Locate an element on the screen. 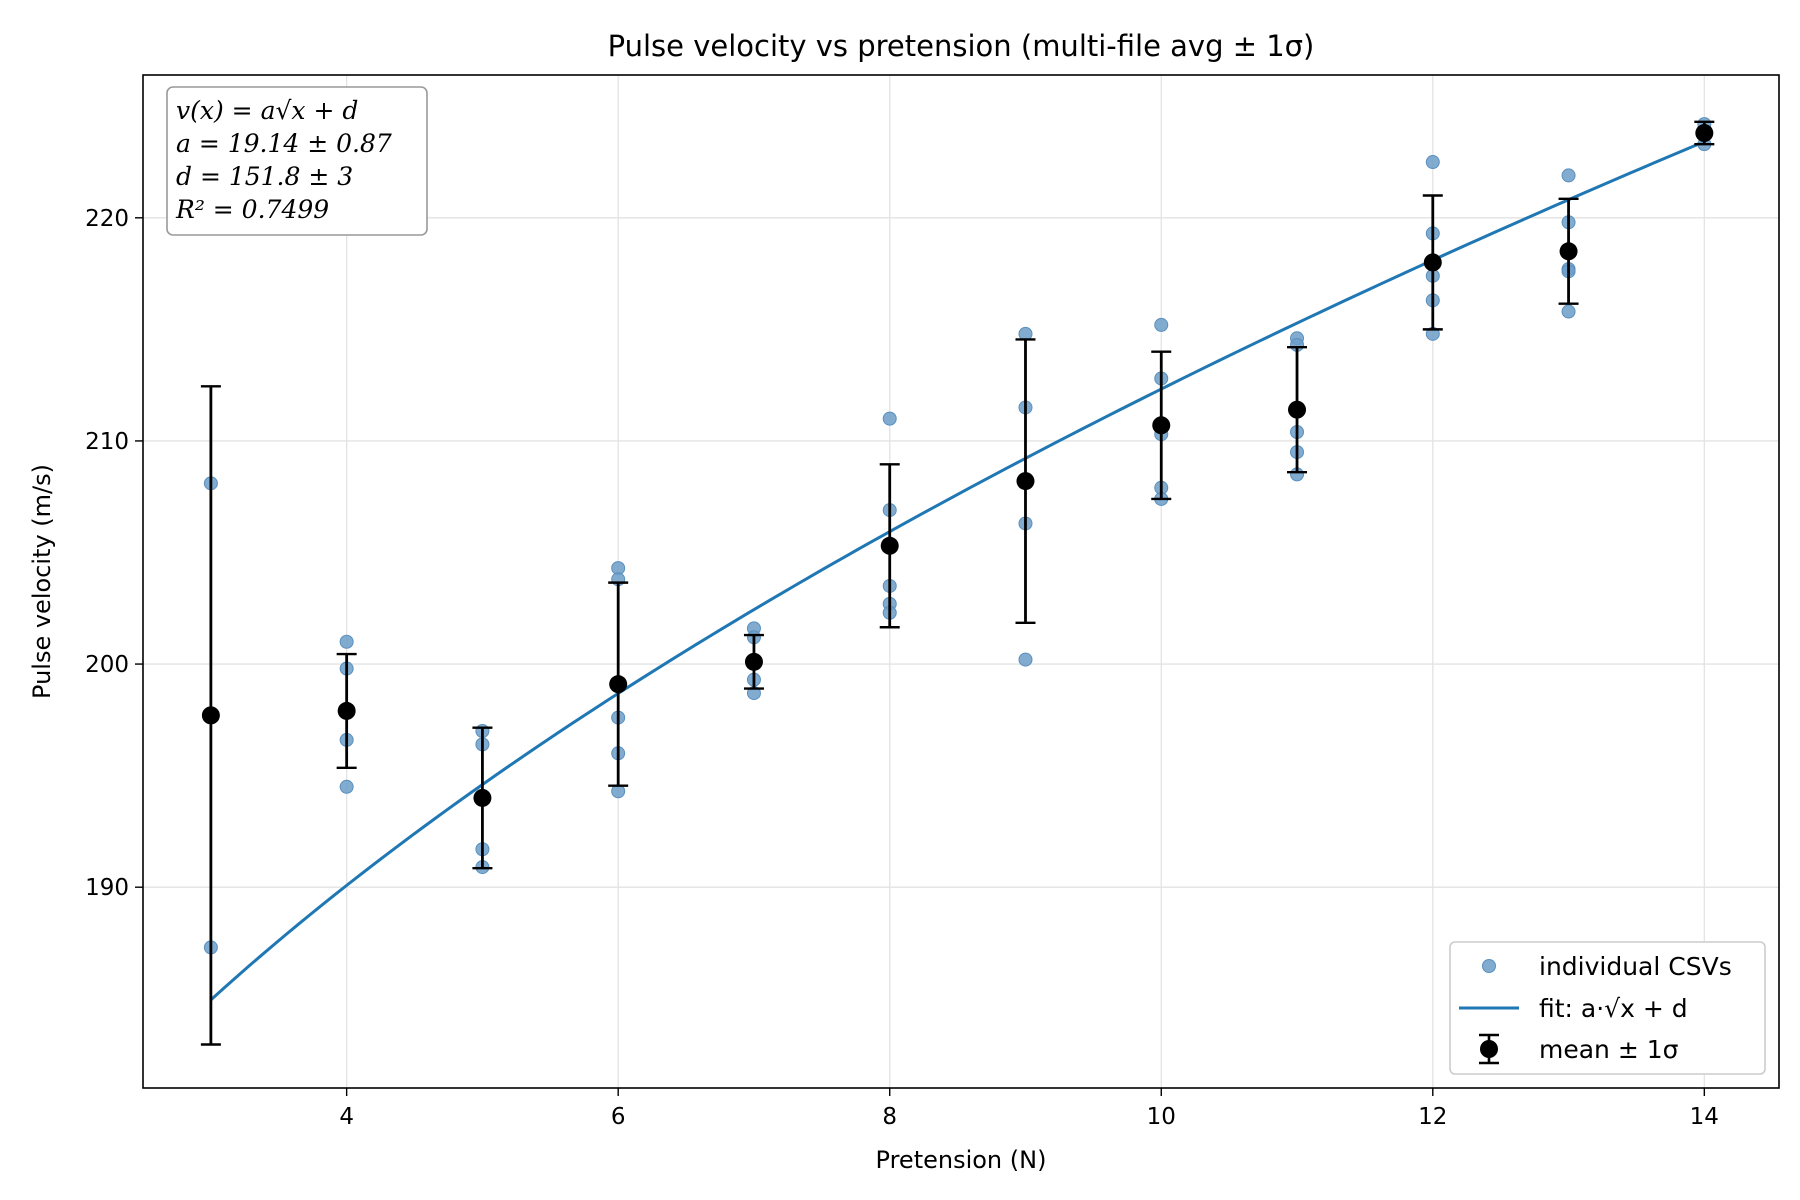 The height and width of the screenshot is (1200, 1800). y-tick-label: 200 is located at coordinates (107, 665).